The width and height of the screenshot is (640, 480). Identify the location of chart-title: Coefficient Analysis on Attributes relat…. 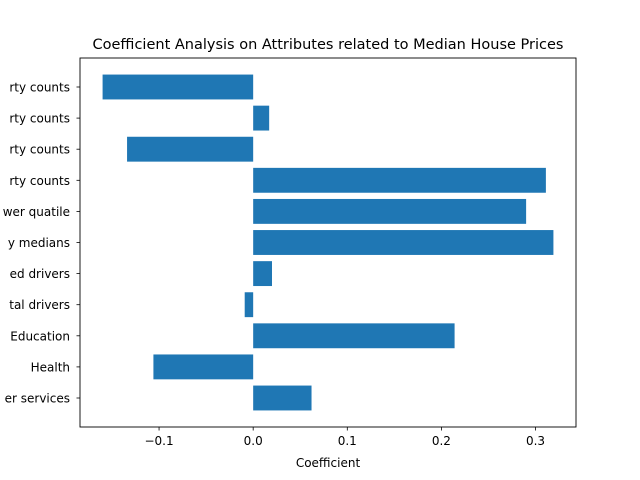
(328, 45).